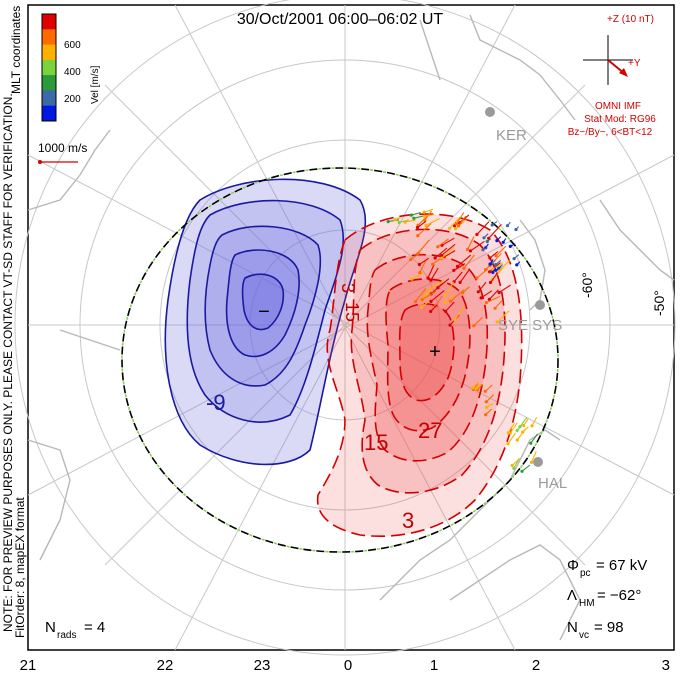 This screenshot has height=674, width=680. I want to click on station-markers, so click(515, 287).